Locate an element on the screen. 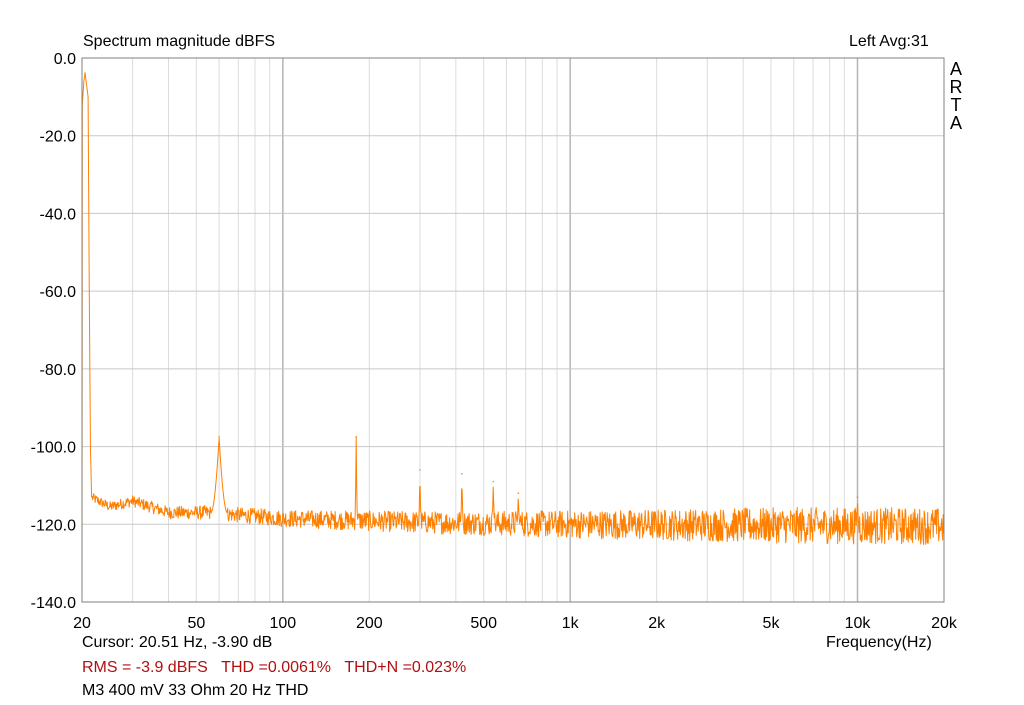 Image resolution: width=1024 pixels, height=705 pixels. x-tick-label: 10k is located at coordinates (858, 623).